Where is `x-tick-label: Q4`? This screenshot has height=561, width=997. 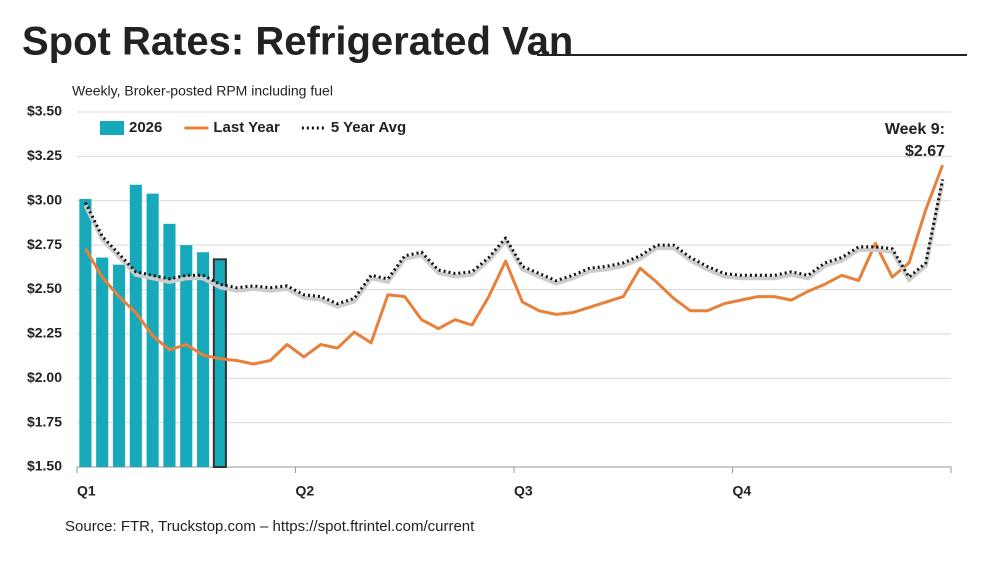 x-tick-label: Q4 is located at coordinates (742, 491).